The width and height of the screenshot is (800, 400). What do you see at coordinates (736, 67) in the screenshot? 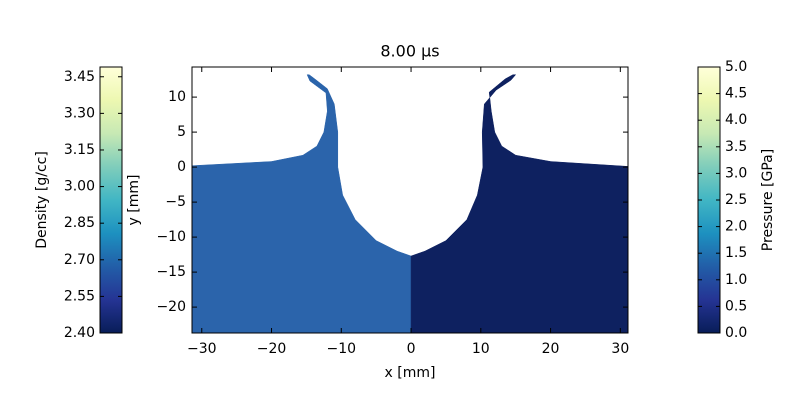
I see `colorbar-tick-label: 5.0` at bounding box center [736, 67].